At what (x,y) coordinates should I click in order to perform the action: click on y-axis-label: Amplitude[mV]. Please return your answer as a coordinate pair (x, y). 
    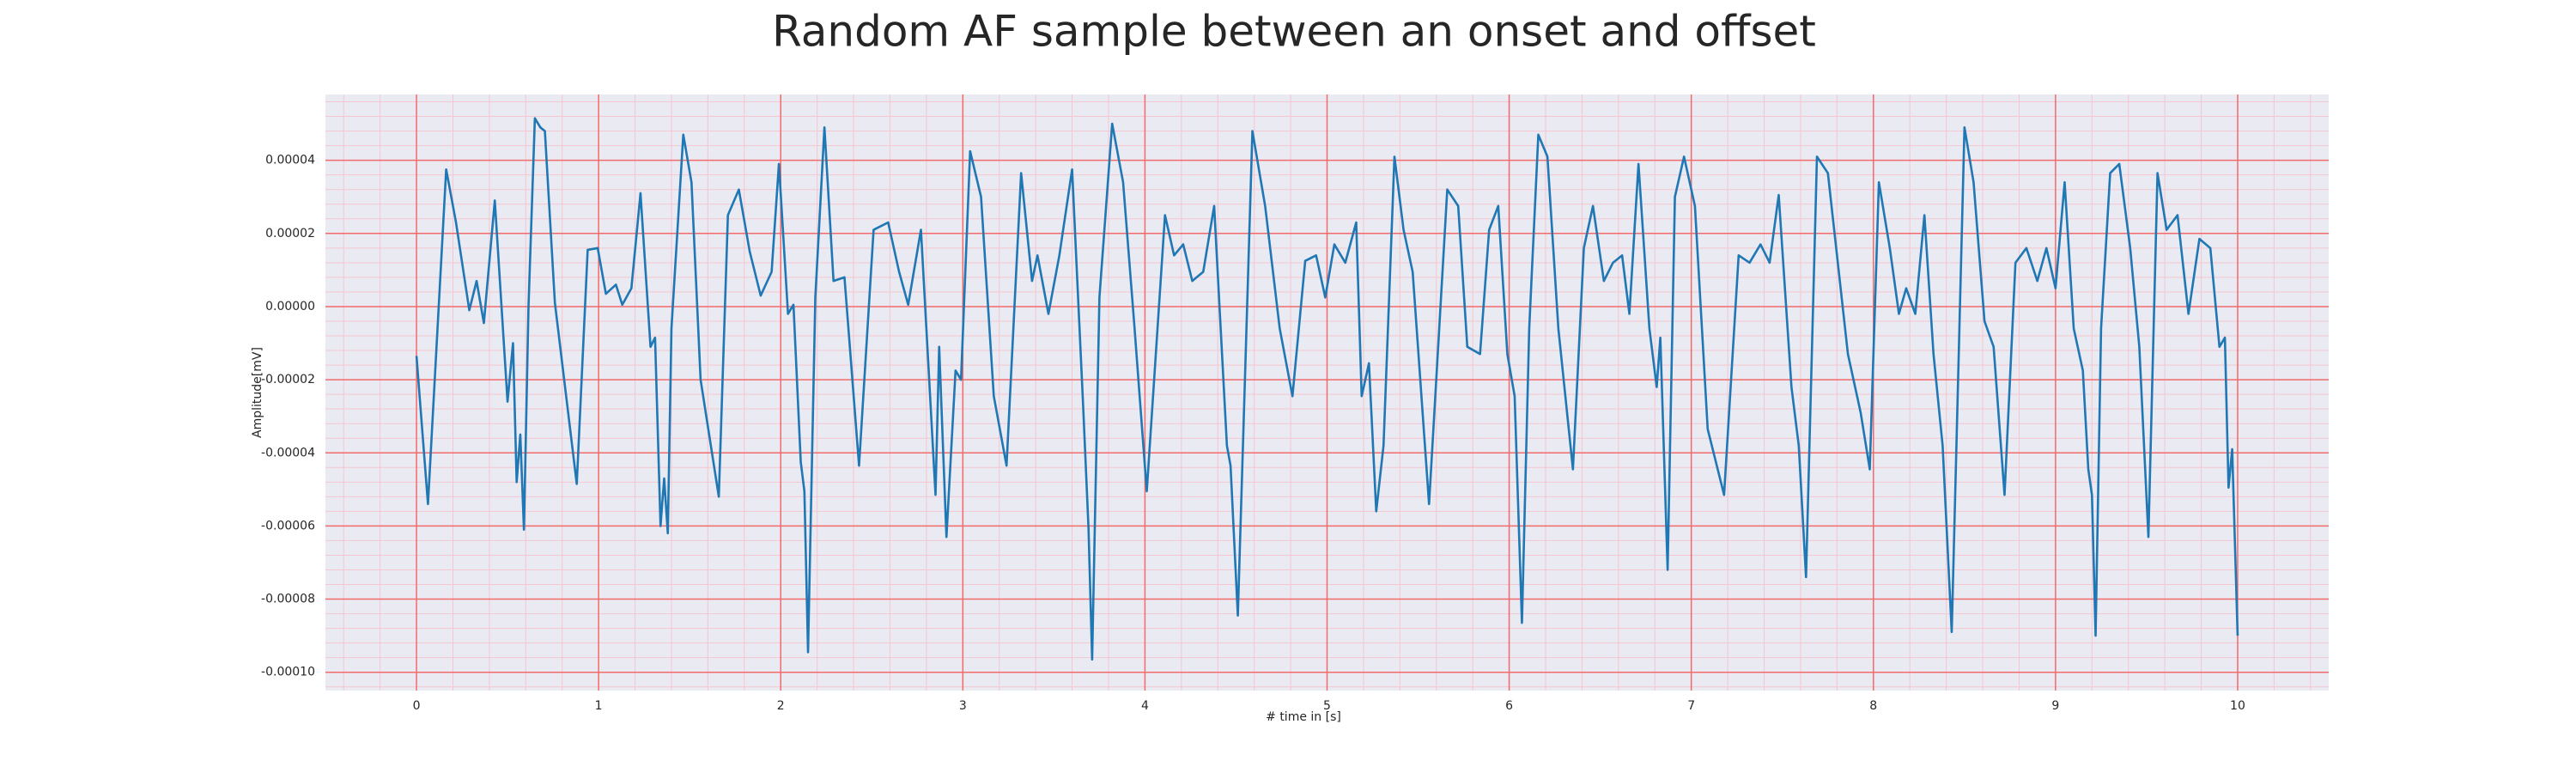
    Looking at the image, I should click on (258, 392).